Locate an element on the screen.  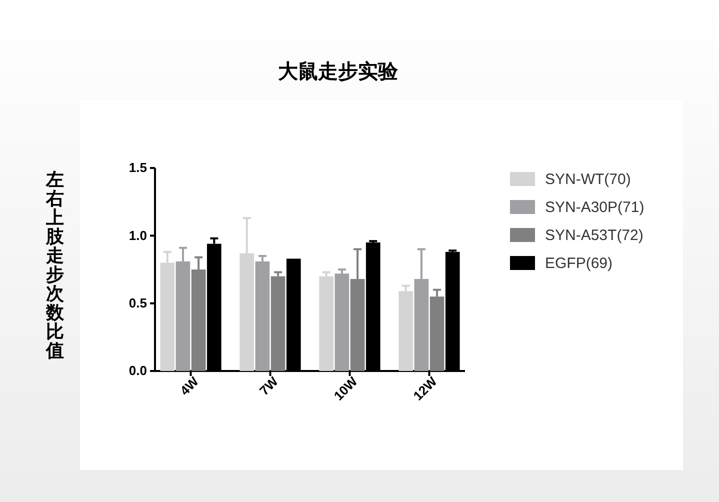
y-tick-label: 0.0 is located at coordinates (137, 370).